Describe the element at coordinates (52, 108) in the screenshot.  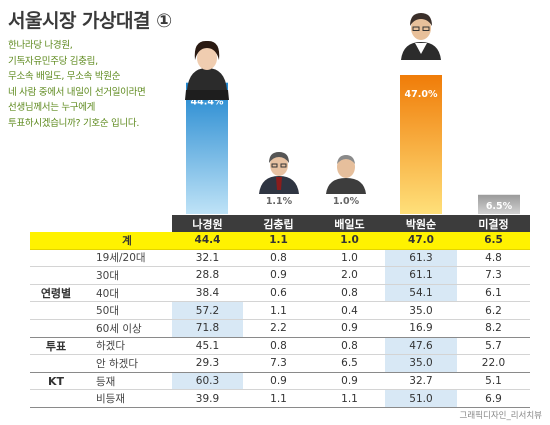
I see `question-line: 선생님께서는 누구에게` at that location.